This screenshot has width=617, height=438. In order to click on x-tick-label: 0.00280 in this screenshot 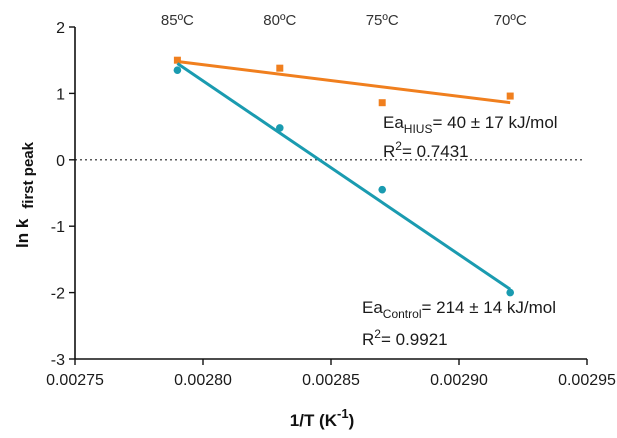, I will do `click(203, 380)`.